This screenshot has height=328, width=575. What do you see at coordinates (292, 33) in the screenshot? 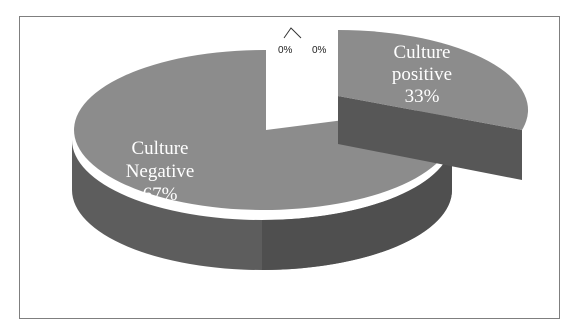
I see `zero-leader-line` at bounding box center [292, 33].